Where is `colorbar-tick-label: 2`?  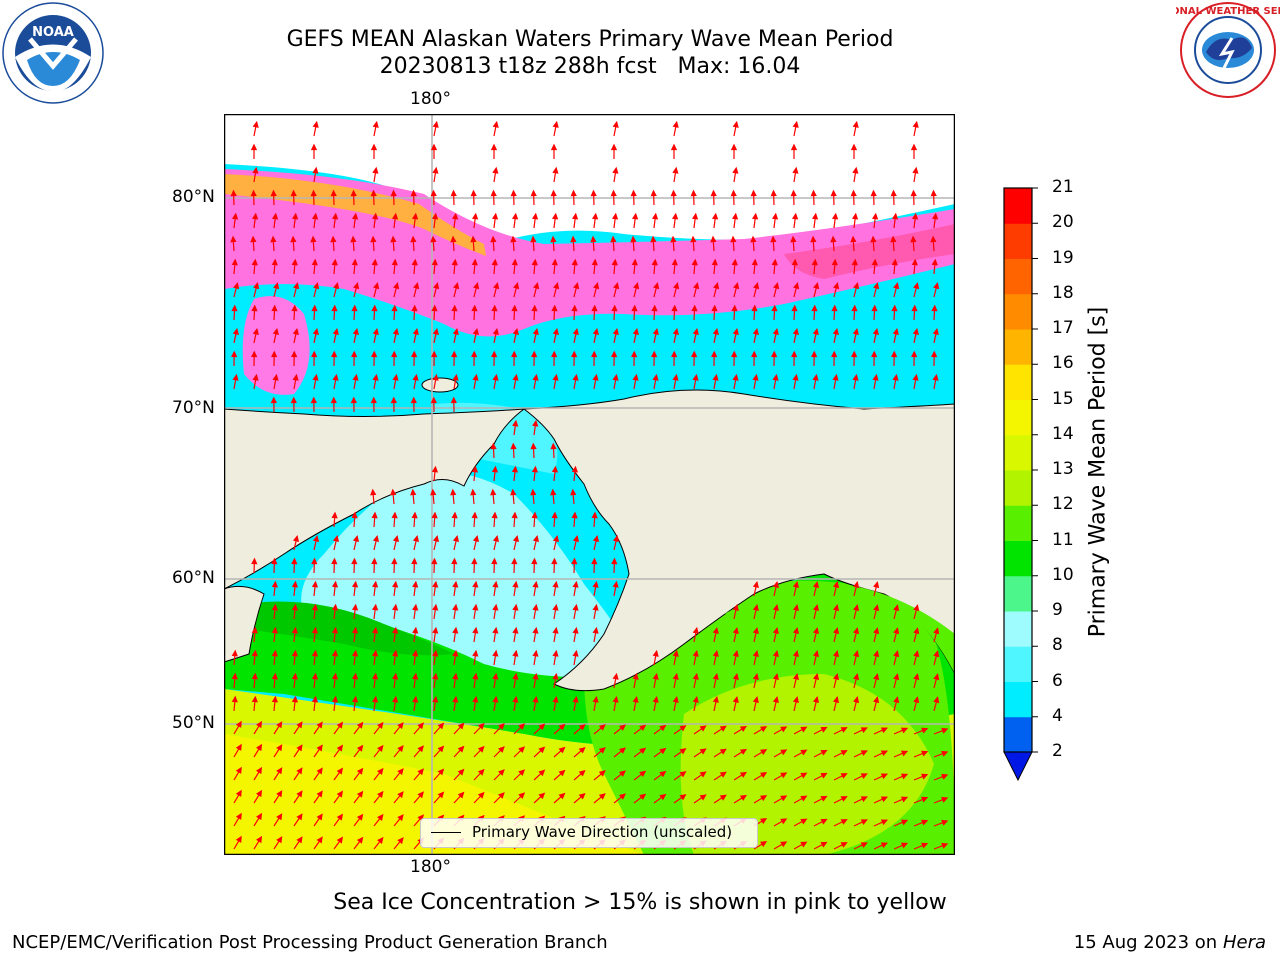
colorbar-tick-label: 2 is located at coordinates (1057, 751).